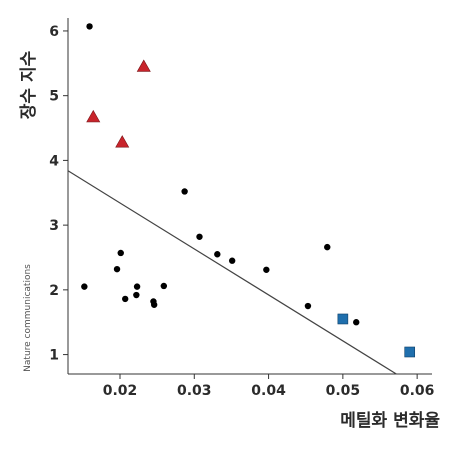 This screenshot has width=463, height=455. I want to click on x-tick-label: 0.06, so click(417, 391).